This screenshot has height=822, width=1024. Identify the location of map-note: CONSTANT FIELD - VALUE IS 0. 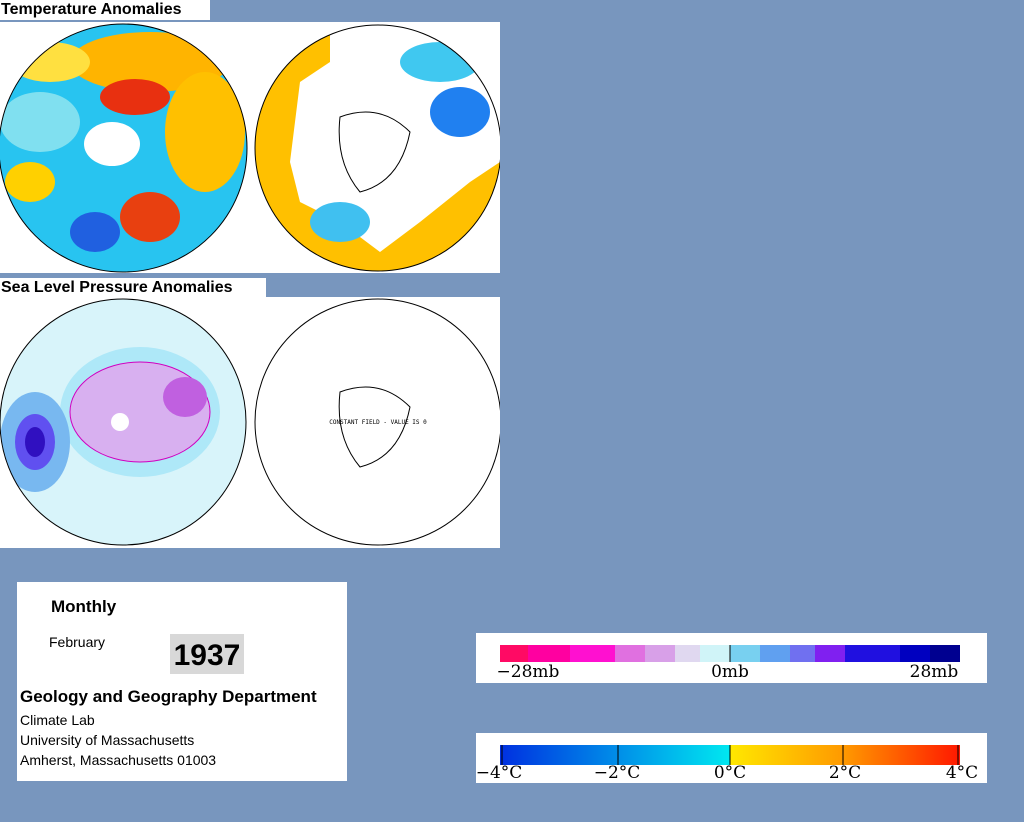
(378, 422).